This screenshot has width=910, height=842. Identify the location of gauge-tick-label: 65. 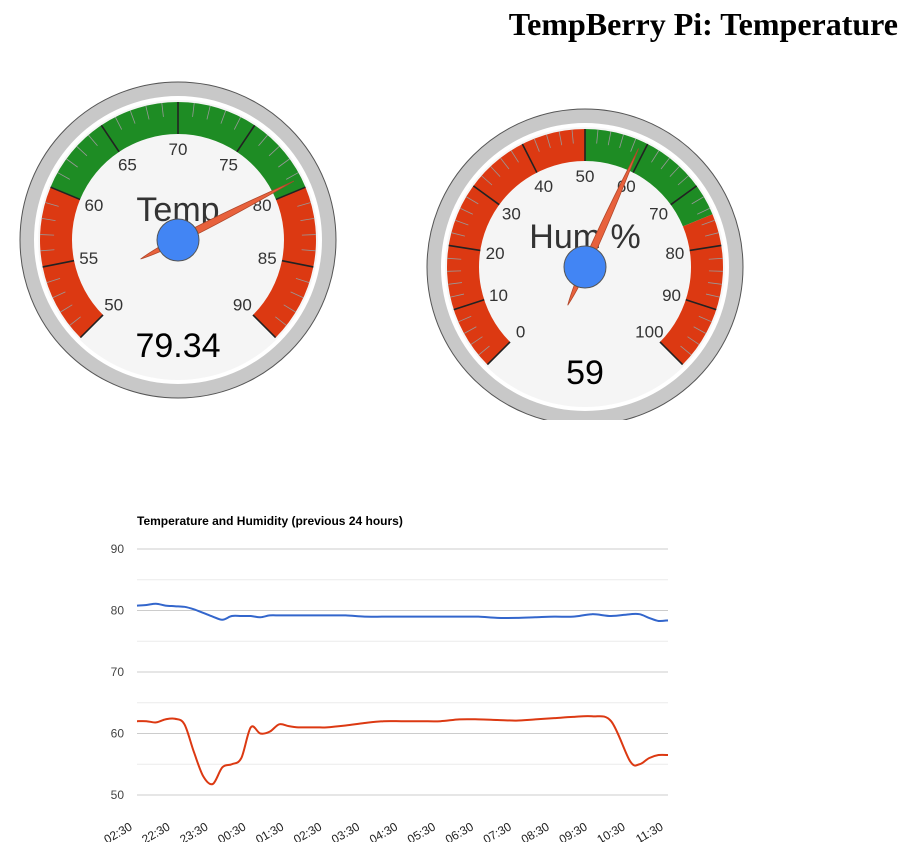
(127, 164).